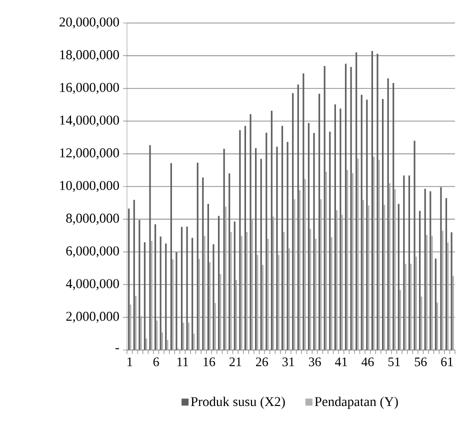 The height and width of the screenshot is (432, 459). I want to click on x-tick-label: 6, so click(156, 362).